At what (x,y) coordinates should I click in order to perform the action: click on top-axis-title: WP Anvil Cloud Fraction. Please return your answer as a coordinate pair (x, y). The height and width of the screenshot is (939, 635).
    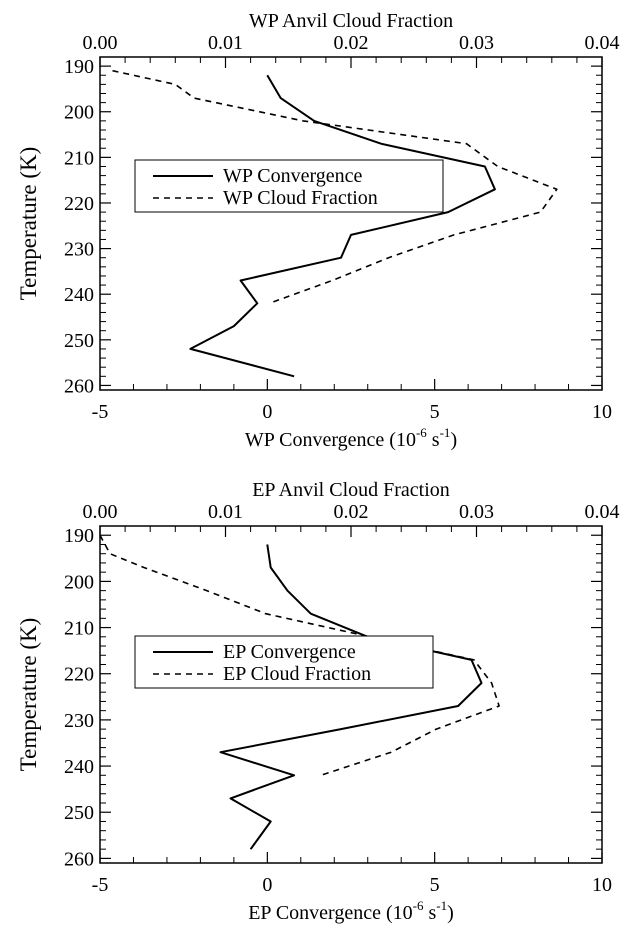
    Looking at the image, I should click on (351, 21).